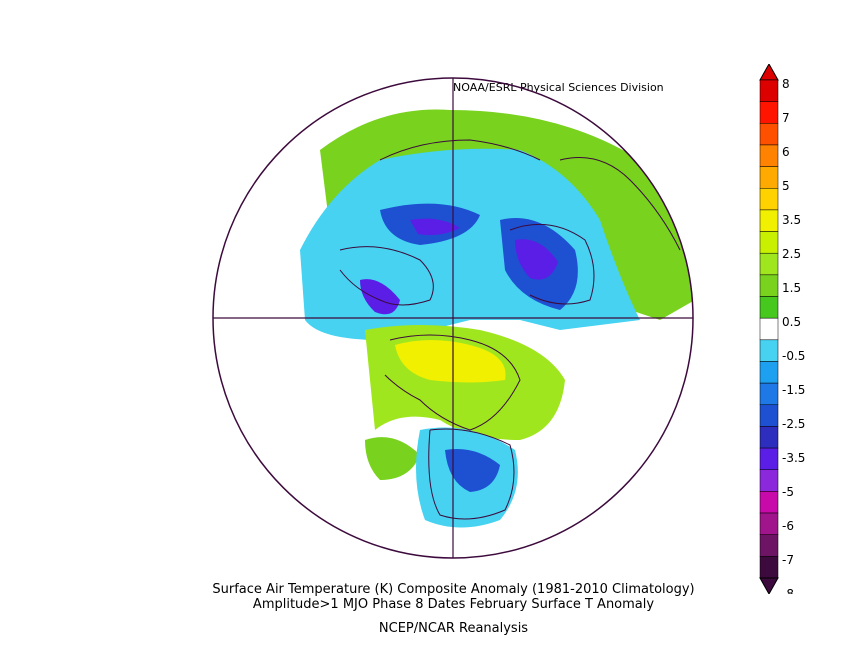 The height and width of the screenshot is (655, 847). Describe the element at coordinates (793, 390) in the screenshot. I see `colorbar-tick-label: -1.5` at that location.